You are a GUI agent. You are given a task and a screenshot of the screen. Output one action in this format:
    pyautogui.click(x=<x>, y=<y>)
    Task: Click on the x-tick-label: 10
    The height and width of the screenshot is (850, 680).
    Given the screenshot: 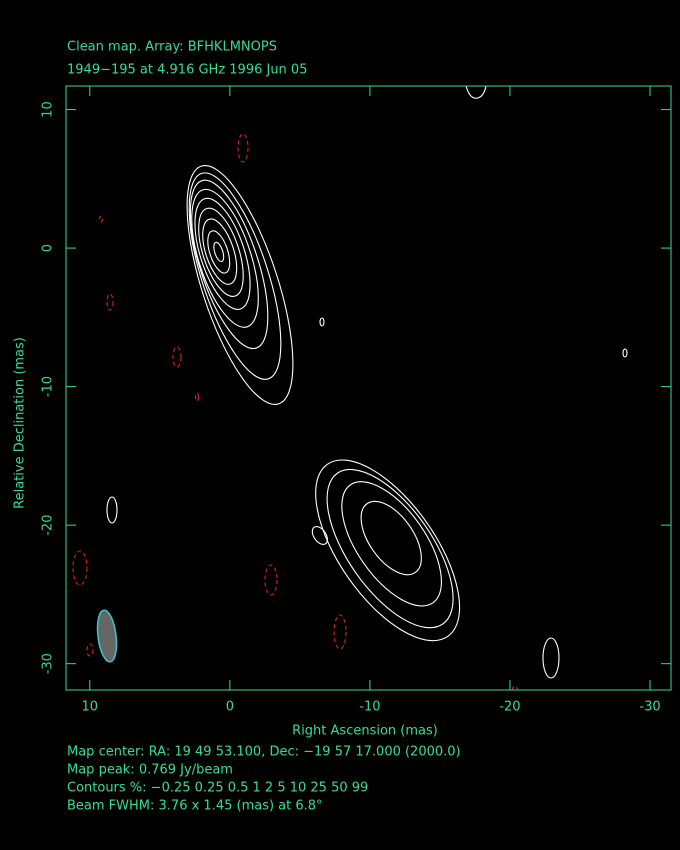 What is the action you would take?
    pyautogui.click(x=90, y=707)
    